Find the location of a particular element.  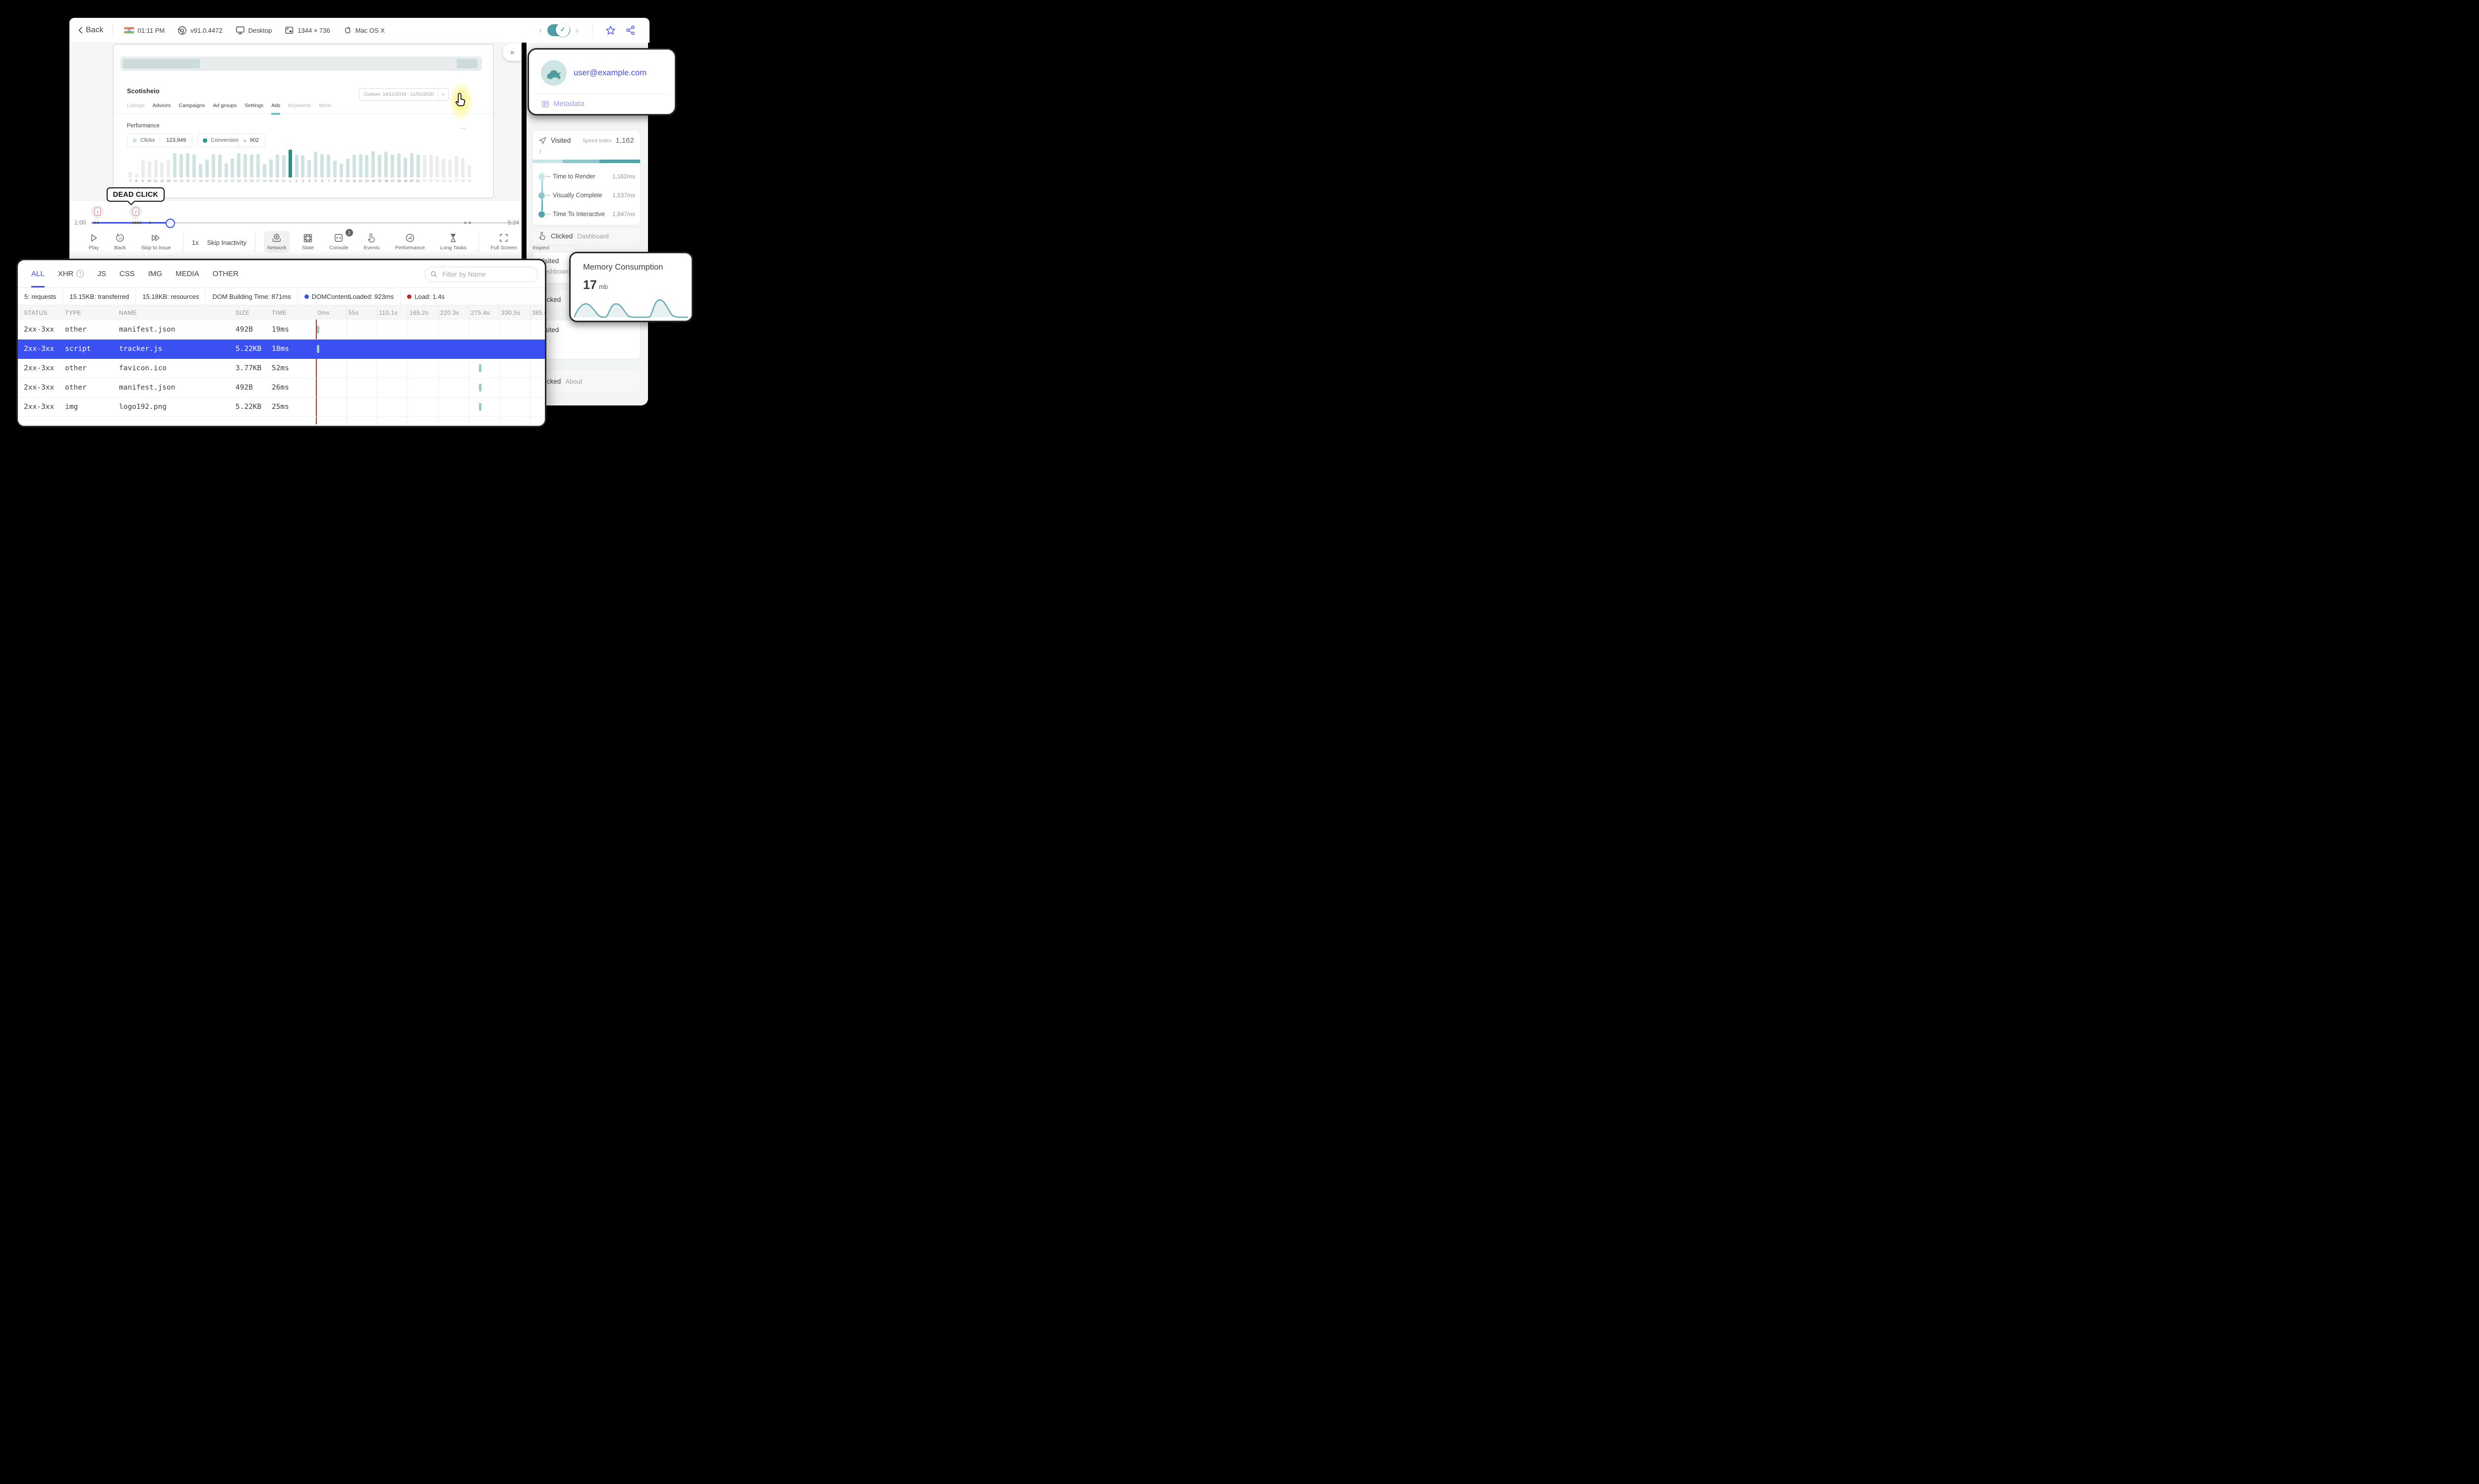

favorite-button is located at coordinates (610, 30).